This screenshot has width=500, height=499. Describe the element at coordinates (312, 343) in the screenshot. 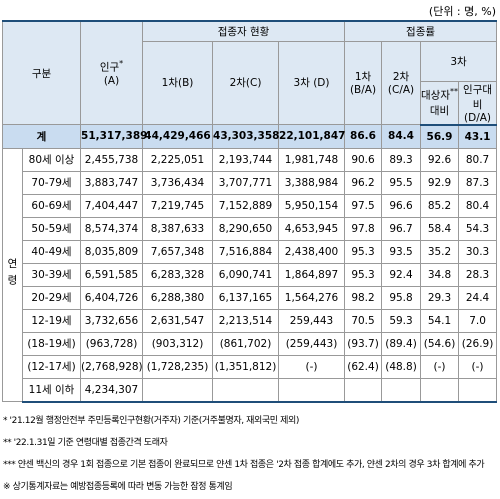

I see `cell: (259,443)` at that location.